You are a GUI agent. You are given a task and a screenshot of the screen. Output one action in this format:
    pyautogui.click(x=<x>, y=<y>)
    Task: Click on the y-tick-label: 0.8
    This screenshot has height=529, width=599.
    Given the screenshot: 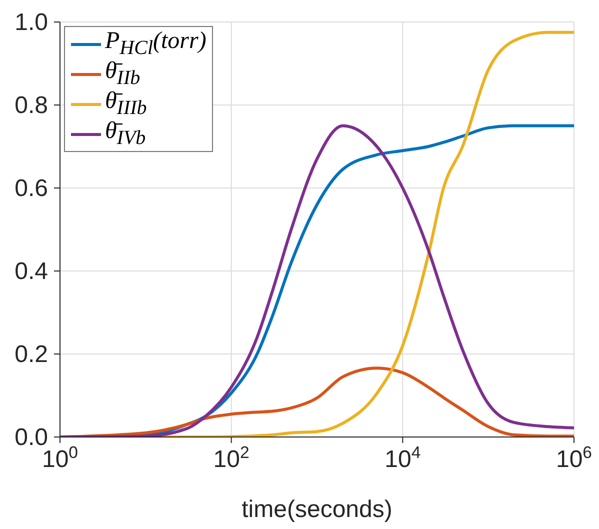 What is the action you would take?
    pyautogui.click(x=31, y=105)
    